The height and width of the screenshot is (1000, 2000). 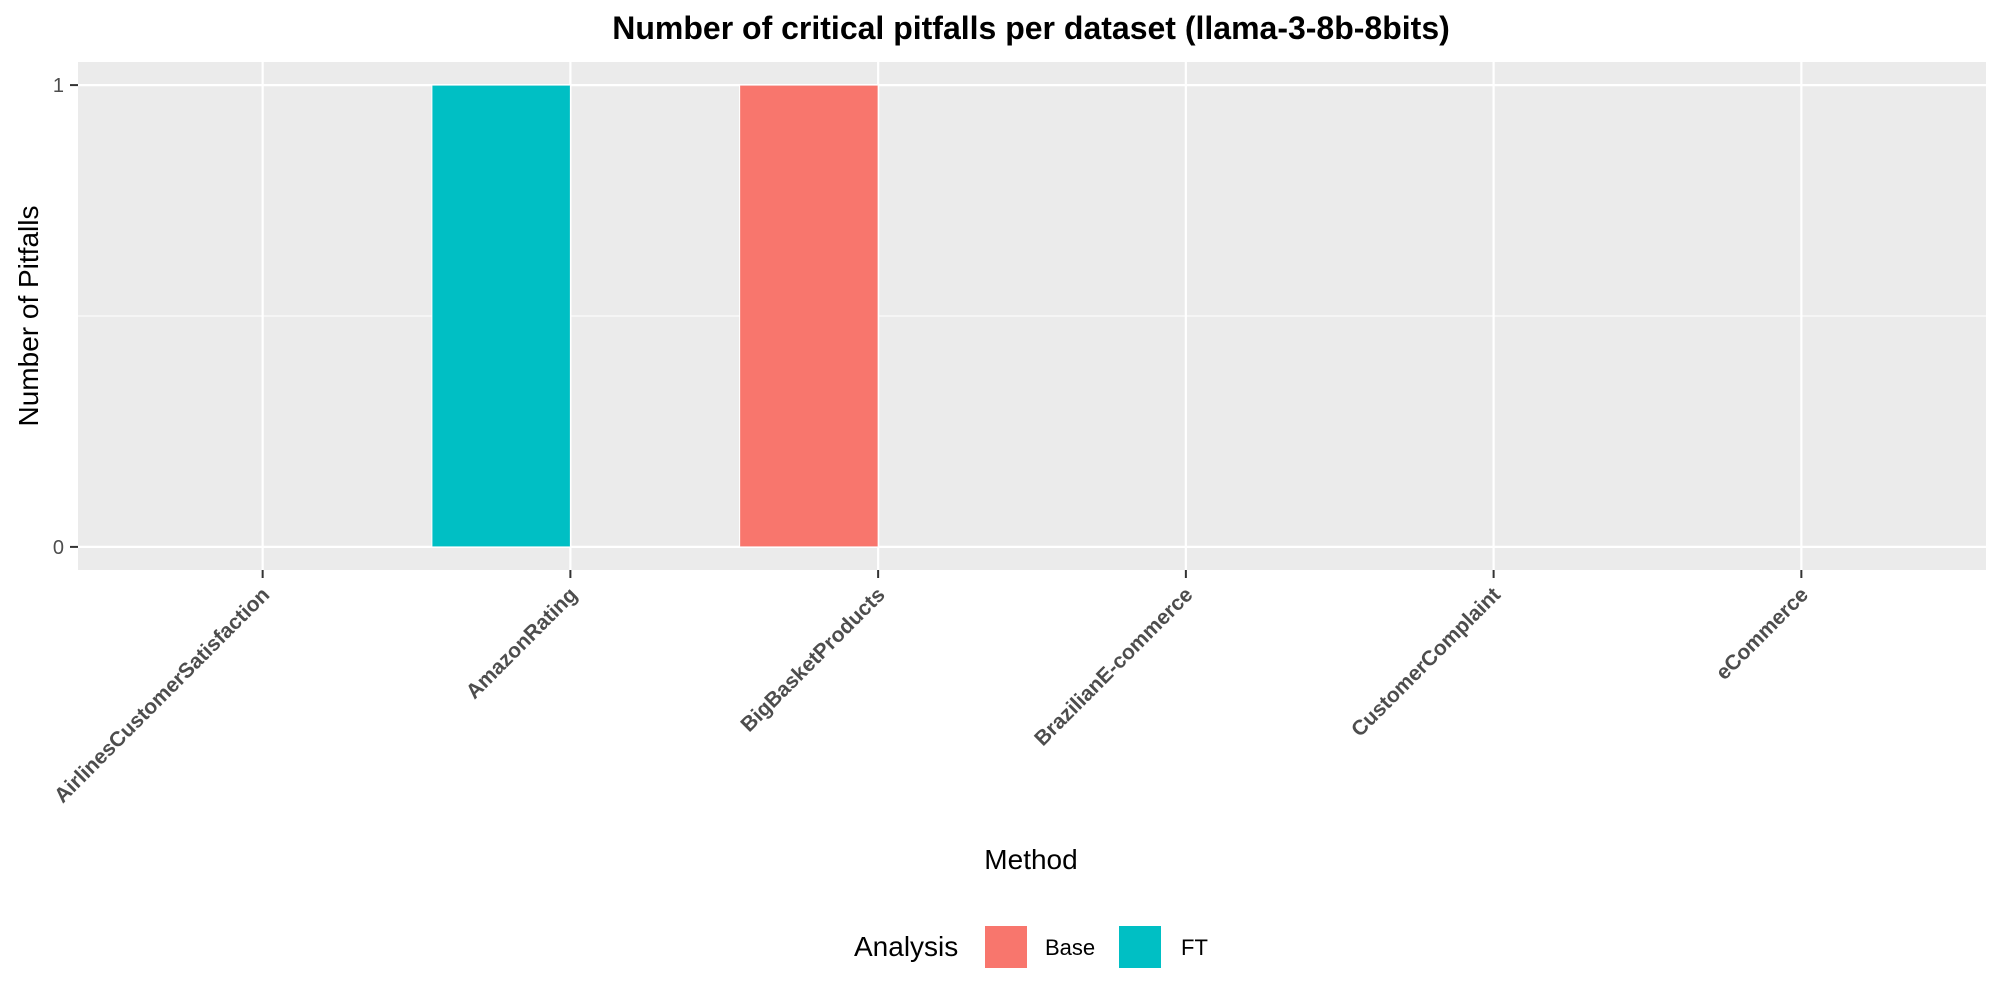 What do you see at coordinates (1070, 947) in the screenshot?
I see `legend-label-base: Base` at bounding box center [1070, 947].